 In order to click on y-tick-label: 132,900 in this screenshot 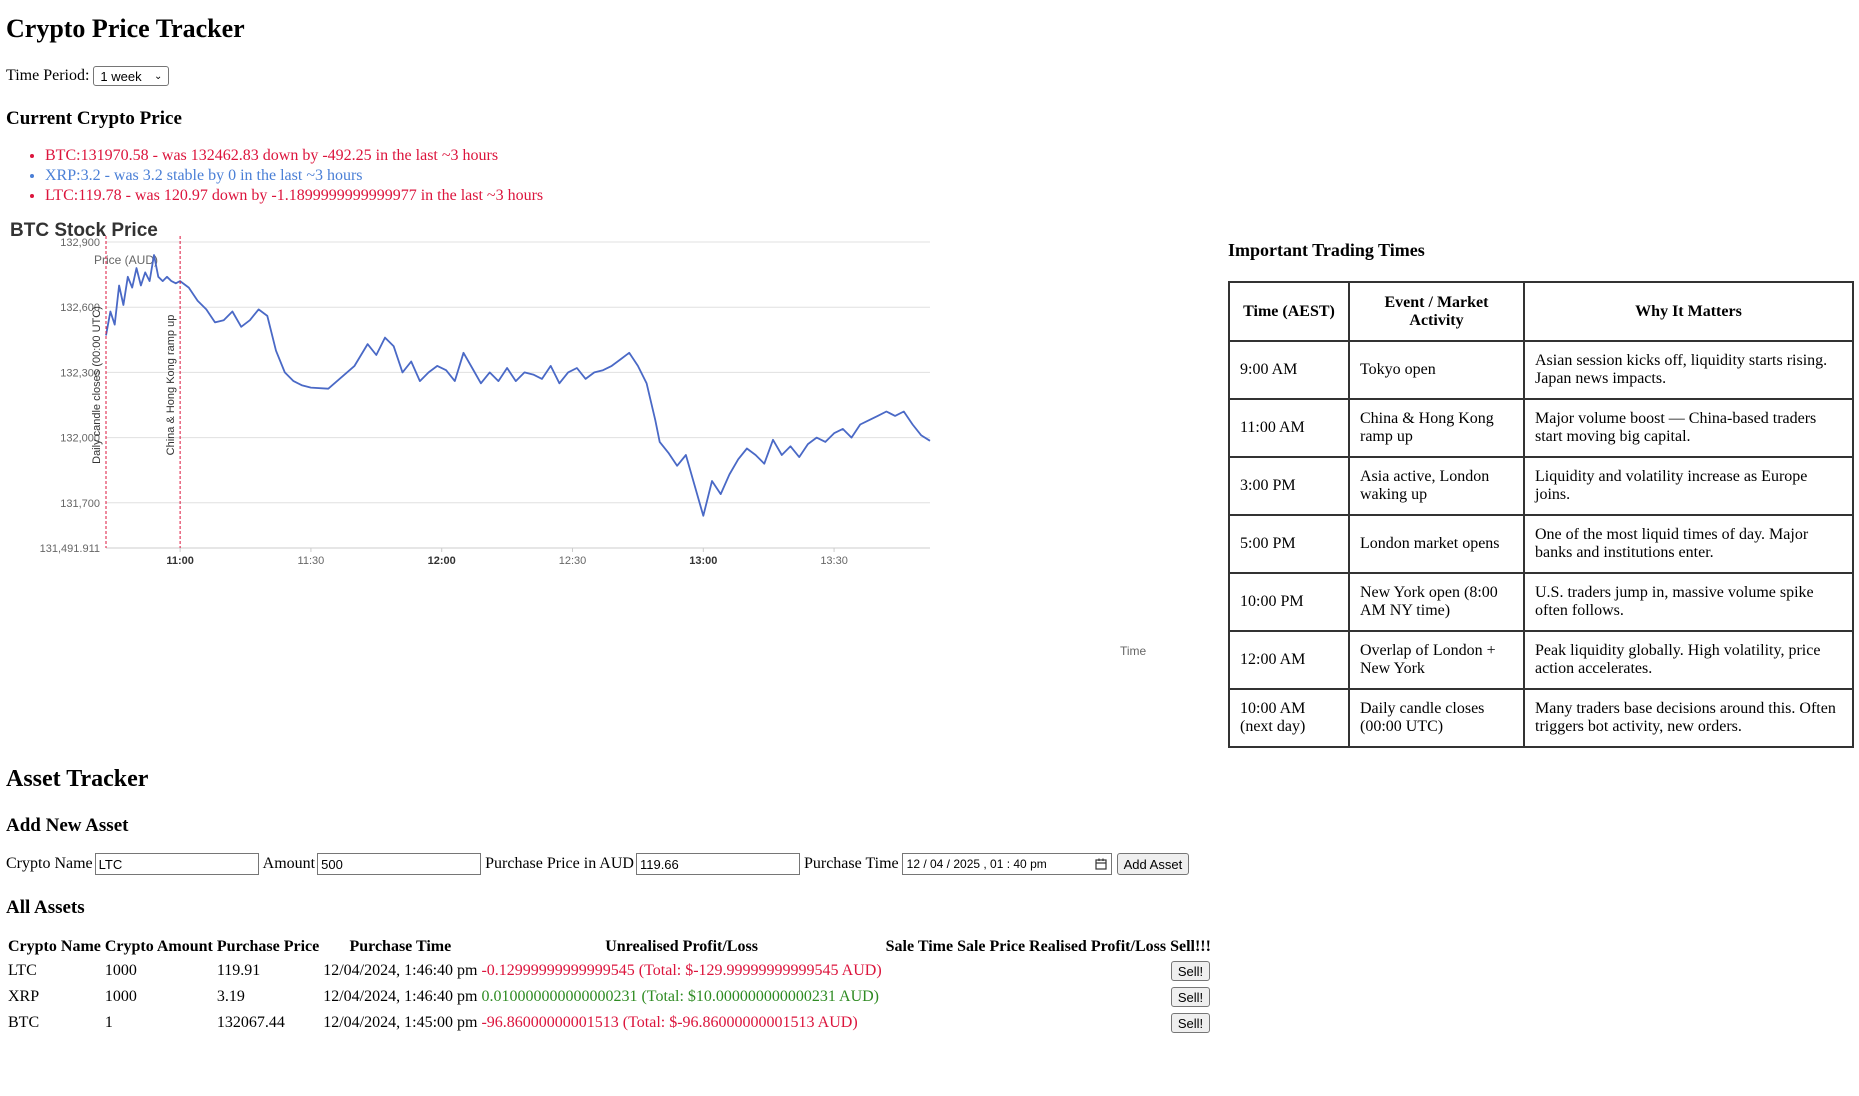, I will do `click(80, 243)`.